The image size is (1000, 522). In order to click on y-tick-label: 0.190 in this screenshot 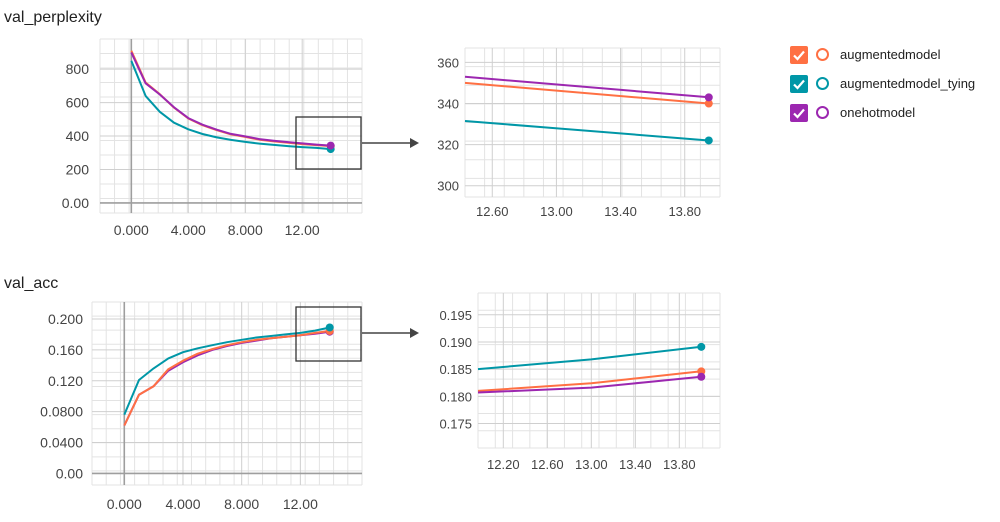, I will do `click(455, 342)`.